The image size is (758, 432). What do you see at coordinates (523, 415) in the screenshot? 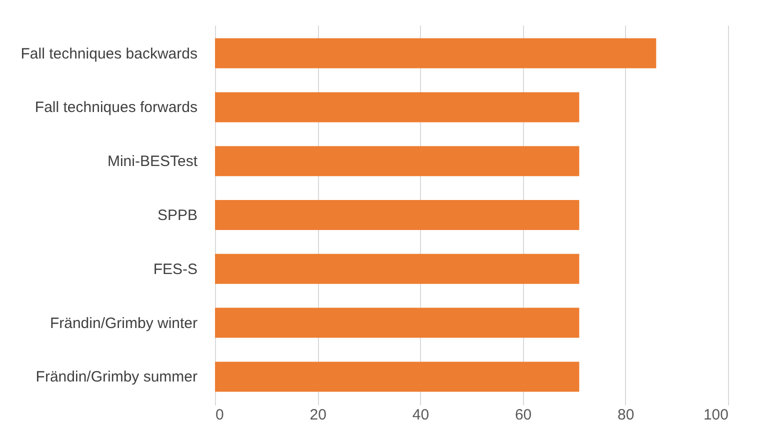
I see `x-tick-label: 60` at bounding box center [523, 415].